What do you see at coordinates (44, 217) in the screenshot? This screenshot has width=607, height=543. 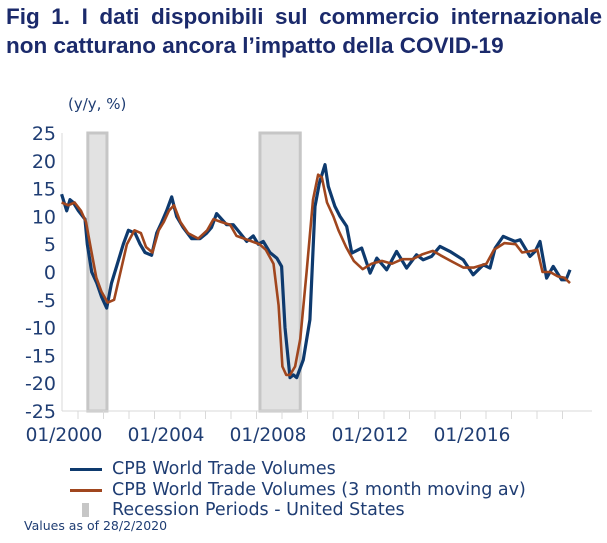 I see `y-tick-label: 10` at bounding box center [44, 217].